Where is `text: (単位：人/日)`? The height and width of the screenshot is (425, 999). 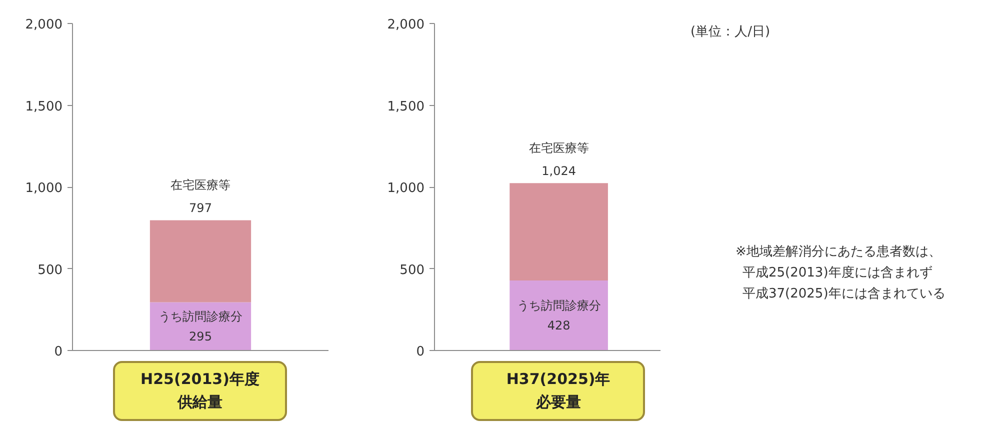 text: (単位：人/日) is located at coordinates (730, 32).